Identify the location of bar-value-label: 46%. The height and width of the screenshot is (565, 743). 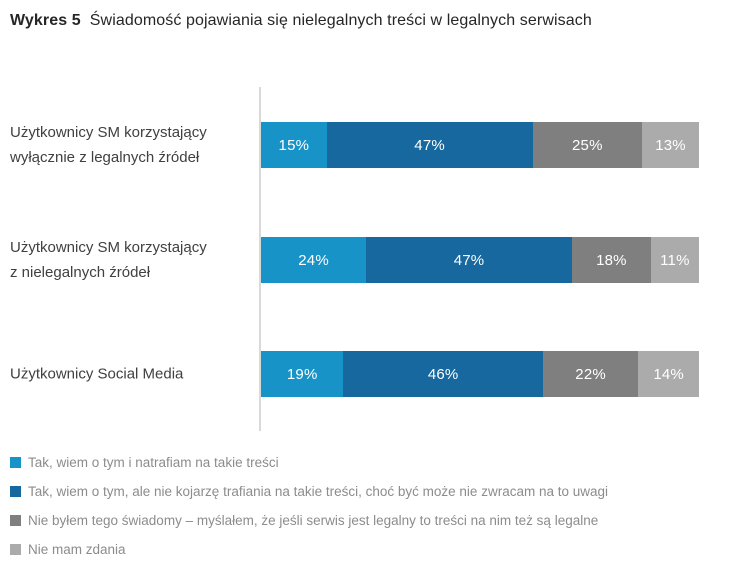
(443, 374).